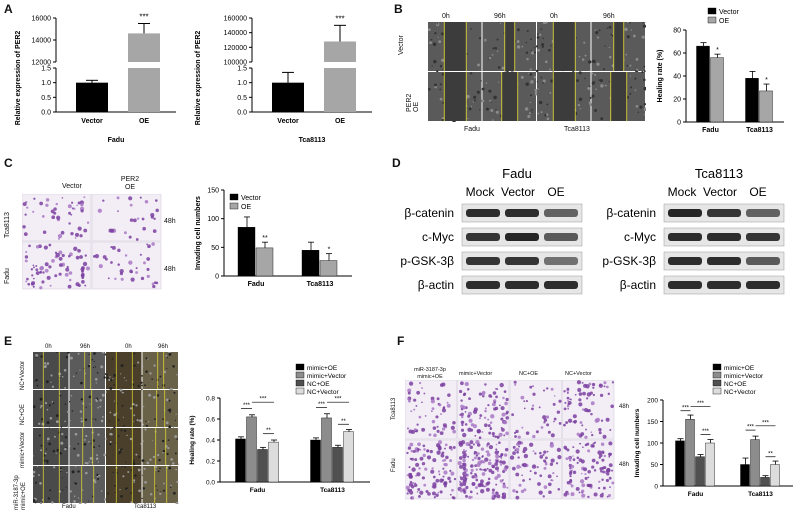  I want to click on x-tick-label: Fadu, so click(258, 490).